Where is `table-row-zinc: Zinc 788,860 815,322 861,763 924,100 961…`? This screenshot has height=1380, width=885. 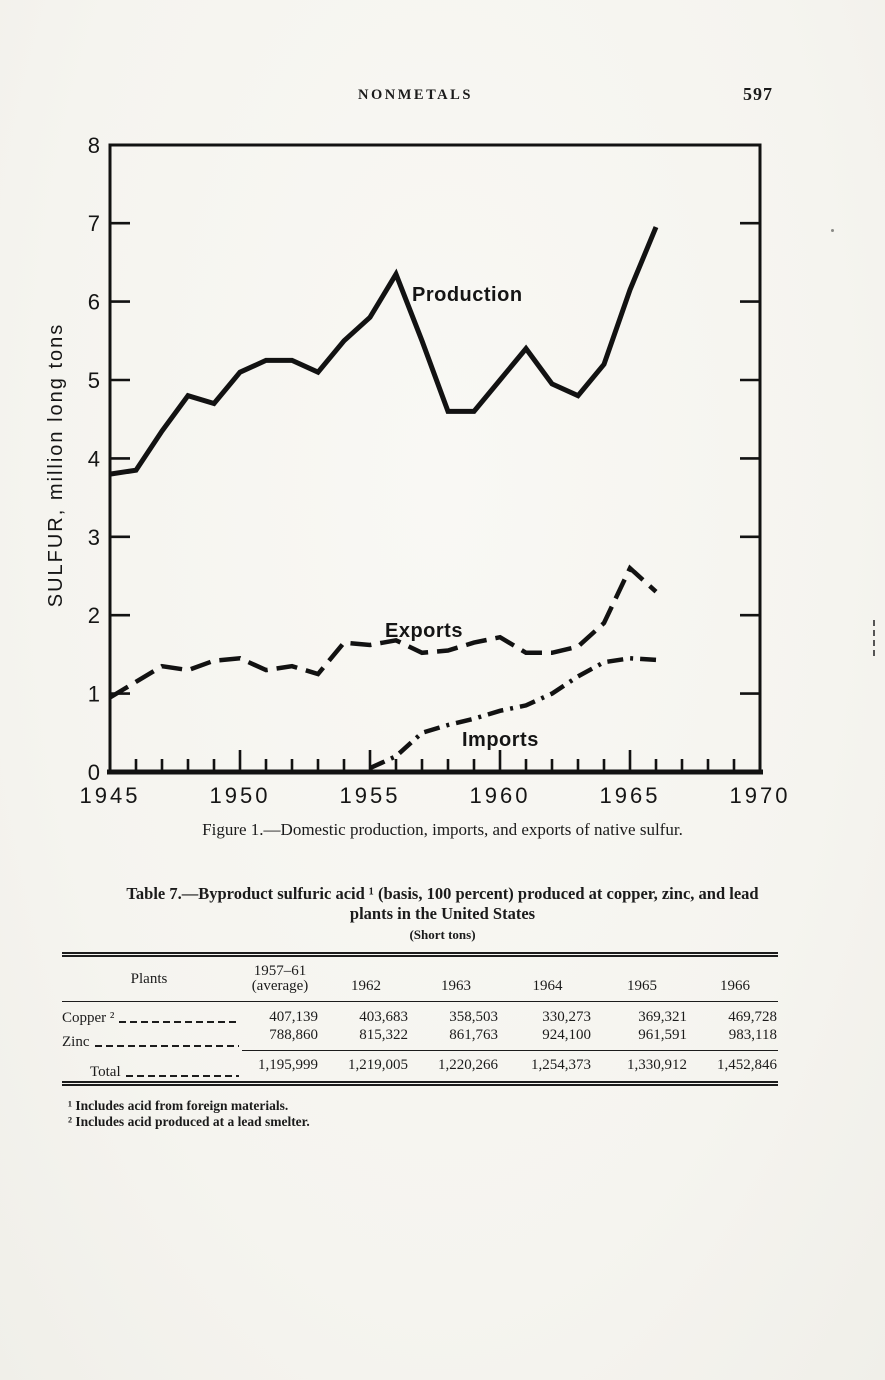
table-row-zinc: Zinc 788,860 815,322 861,763 924,100 961… is located at coordinates (420, 1039).